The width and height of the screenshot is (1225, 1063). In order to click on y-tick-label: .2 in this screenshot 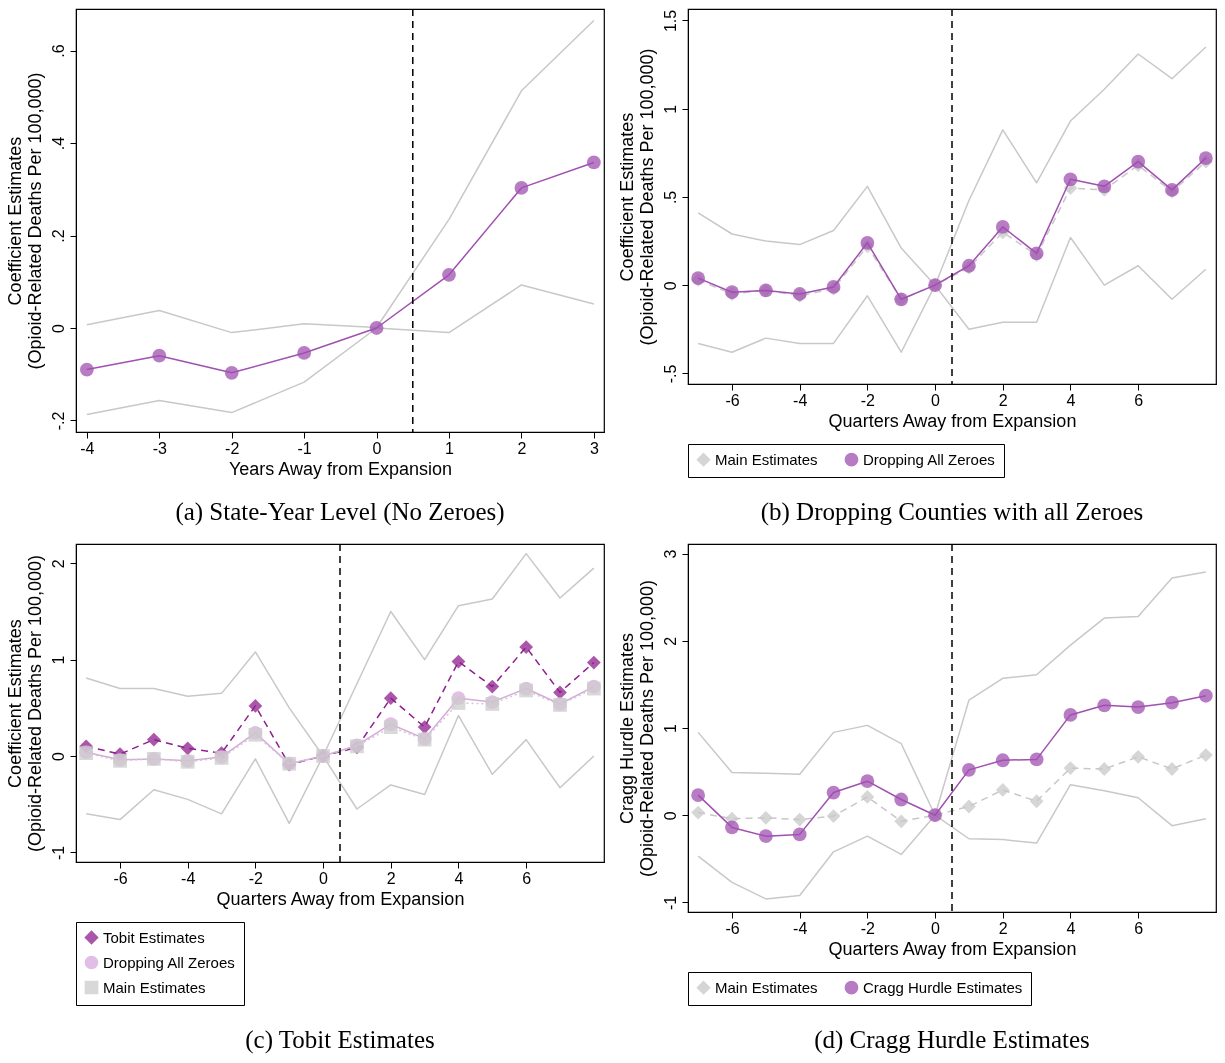, I will do `click(58, 236)`.